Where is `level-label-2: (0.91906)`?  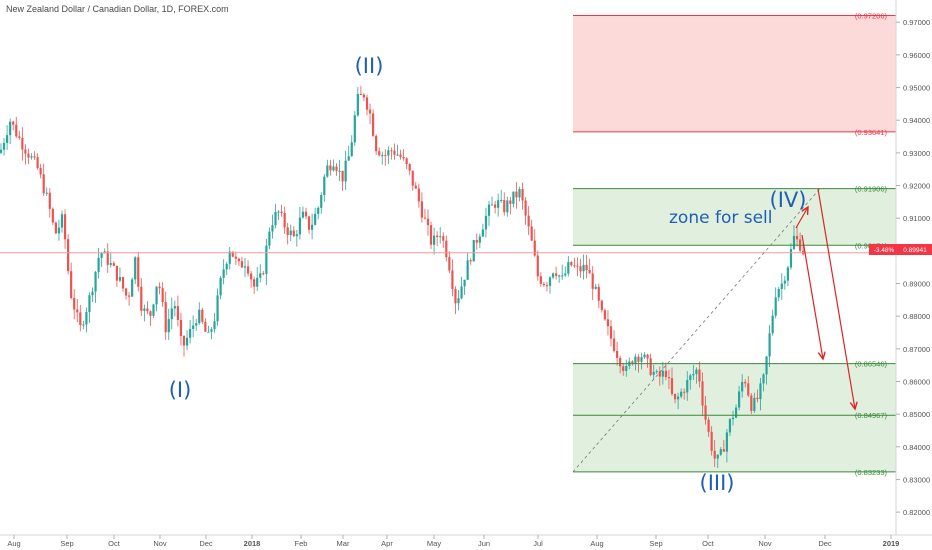 level-label-2: (0.91906) is located at coordinates (871, 189).